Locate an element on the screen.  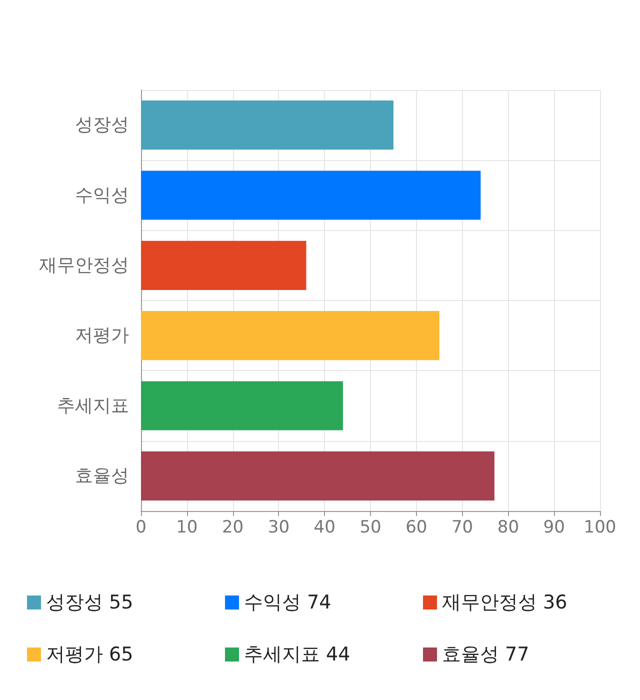
legend-label: 저평가 65 is located at coordinates (90, 655).